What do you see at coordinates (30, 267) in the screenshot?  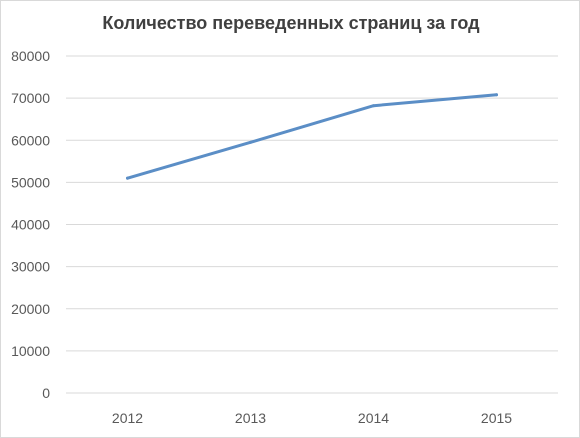 I see `y-tick-label: 30000` at bounding box center [30, 267].